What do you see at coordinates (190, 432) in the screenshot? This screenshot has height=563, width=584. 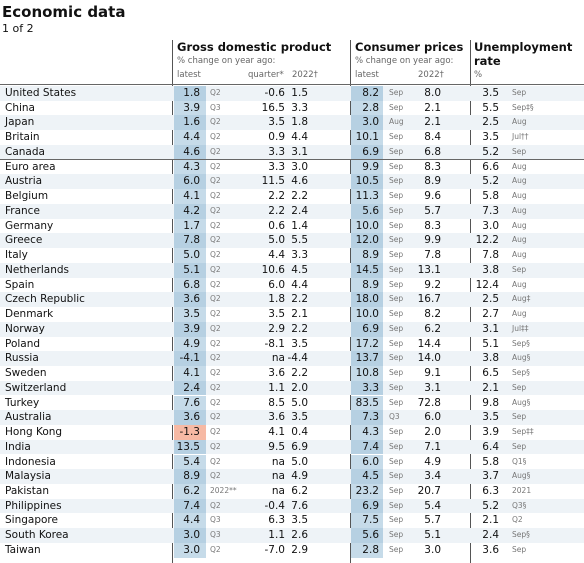 I see `gdp-latest: -1.3` at bounding box center [190, 432].